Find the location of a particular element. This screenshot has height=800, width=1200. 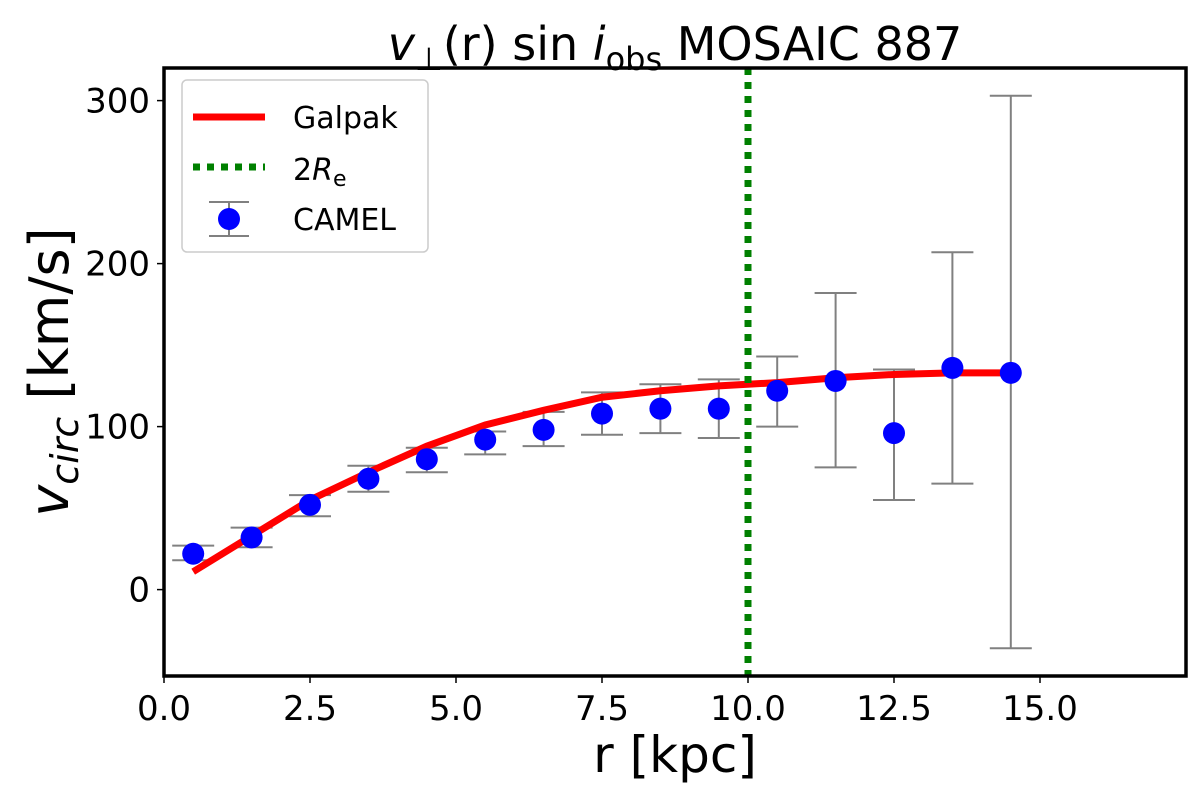

legend-re-label: 2Re is located at coordinates (320, 172).